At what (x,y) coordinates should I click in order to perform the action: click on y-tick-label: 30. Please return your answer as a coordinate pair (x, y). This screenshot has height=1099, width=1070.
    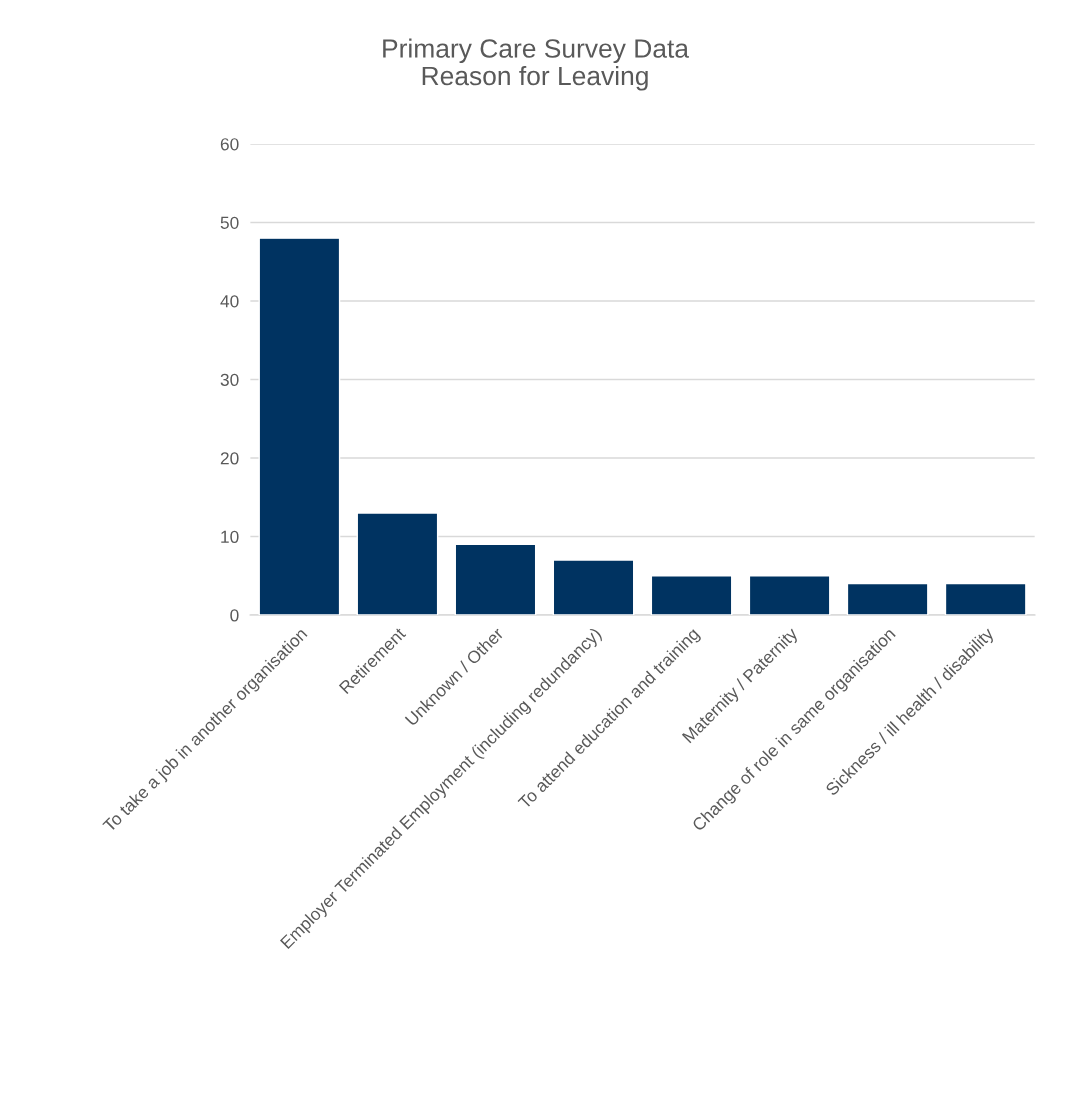
    Looking at the image, I should click on (229, 379).